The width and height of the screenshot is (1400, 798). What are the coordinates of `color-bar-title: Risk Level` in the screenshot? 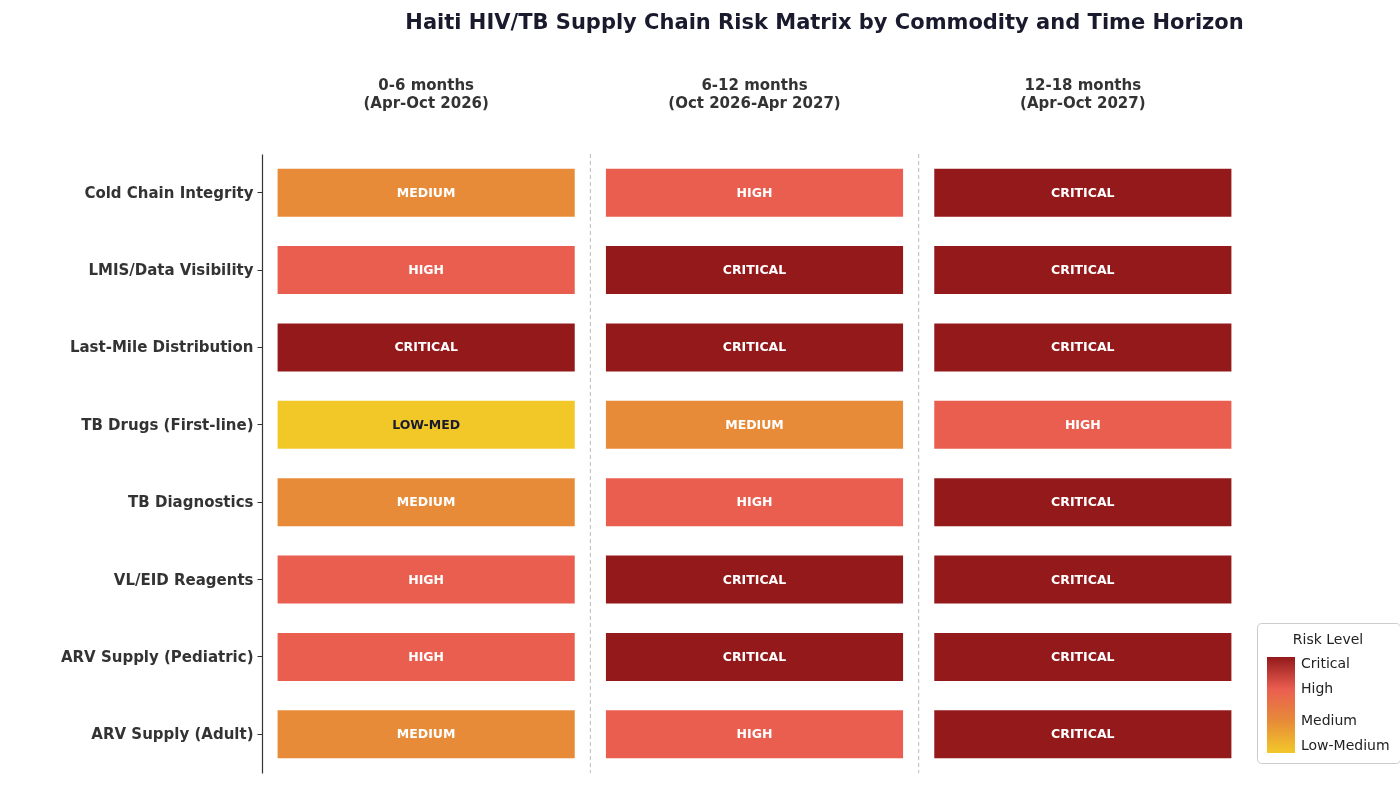 It's located at (1328, 639).